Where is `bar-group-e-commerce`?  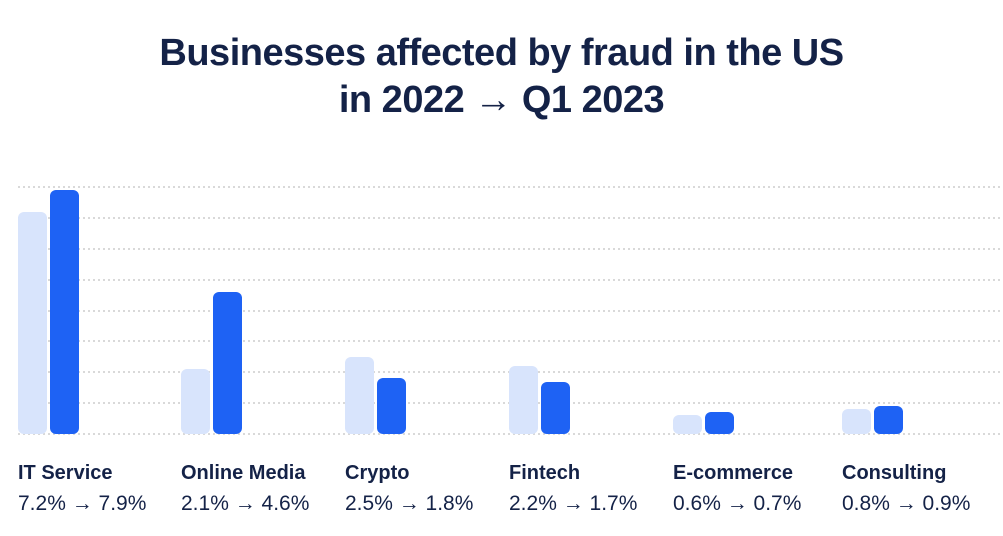
bar-group-e-commerce is located at coordinates (703, 423).